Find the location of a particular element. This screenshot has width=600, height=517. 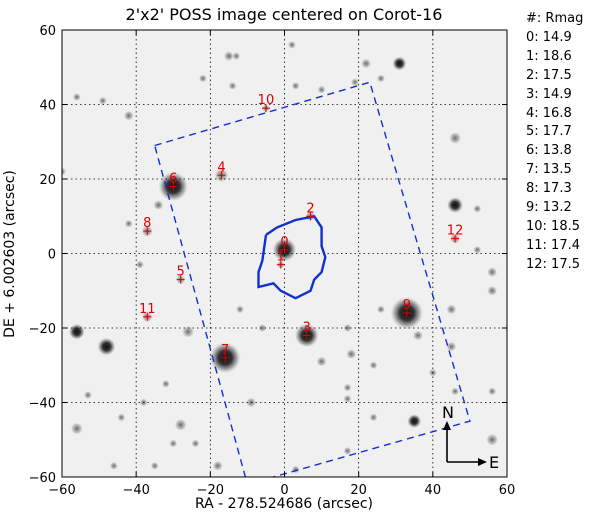

legend-row: 11: 17.4 is located at coordinates (553, 245).